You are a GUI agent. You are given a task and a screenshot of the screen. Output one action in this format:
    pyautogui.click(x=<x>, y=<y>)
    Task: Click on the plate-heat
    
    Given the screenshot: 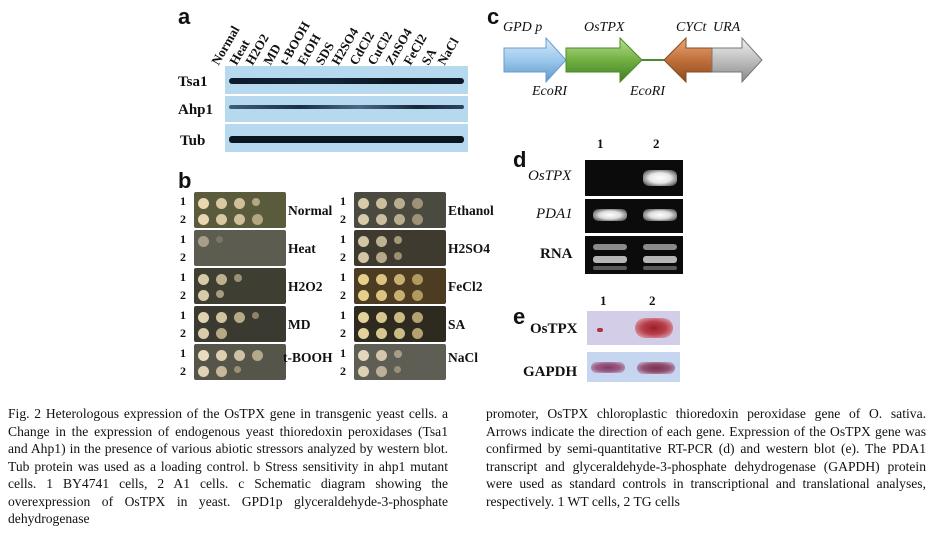 What is the action you would take?
    pyautogui.click(x=240, y=248)
    